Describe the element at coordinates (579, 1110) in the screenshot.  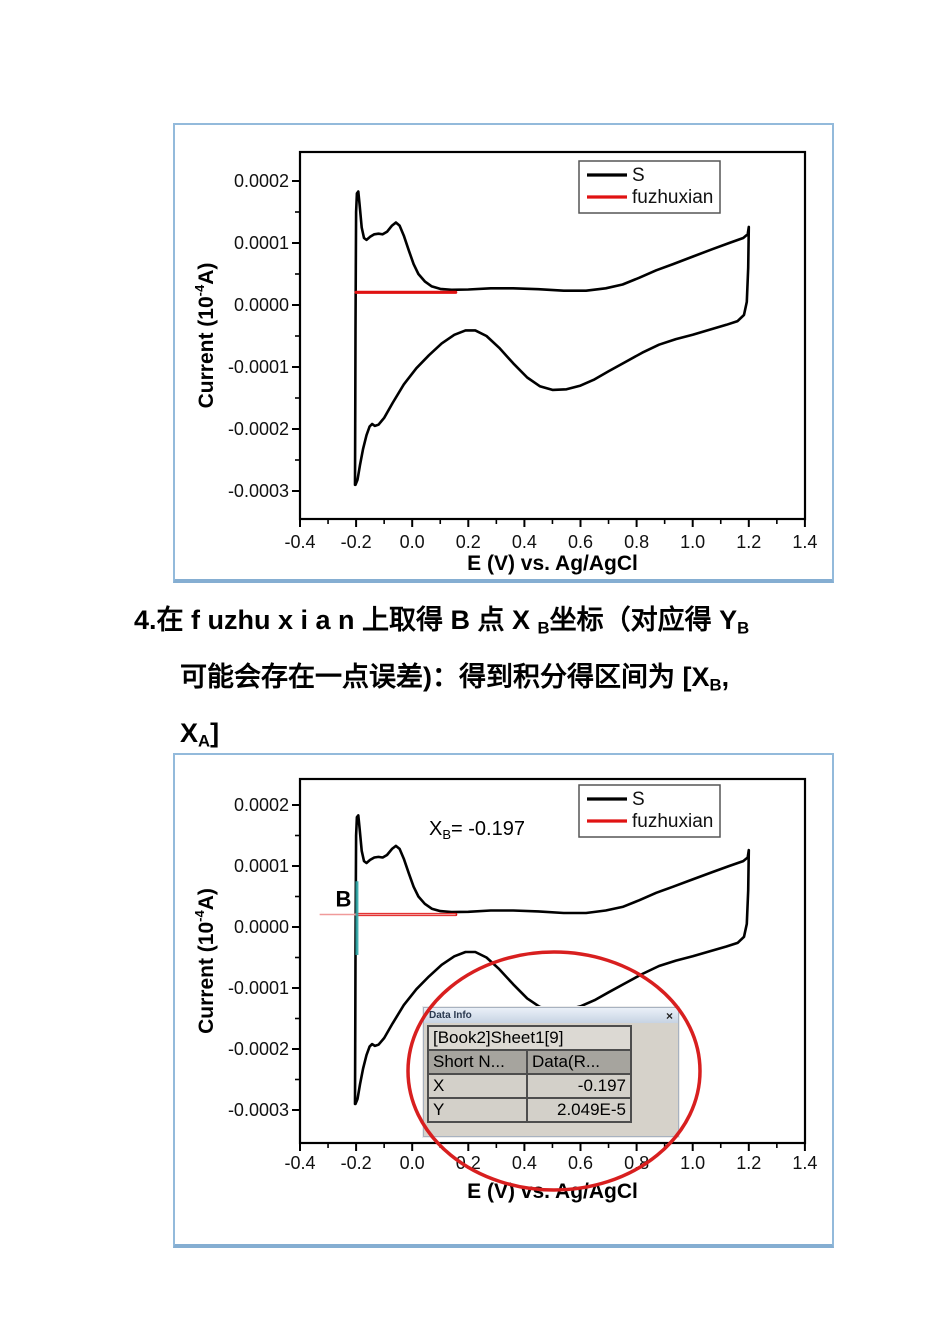
I see `data-info-y-value: 2.049E-5` at that location.